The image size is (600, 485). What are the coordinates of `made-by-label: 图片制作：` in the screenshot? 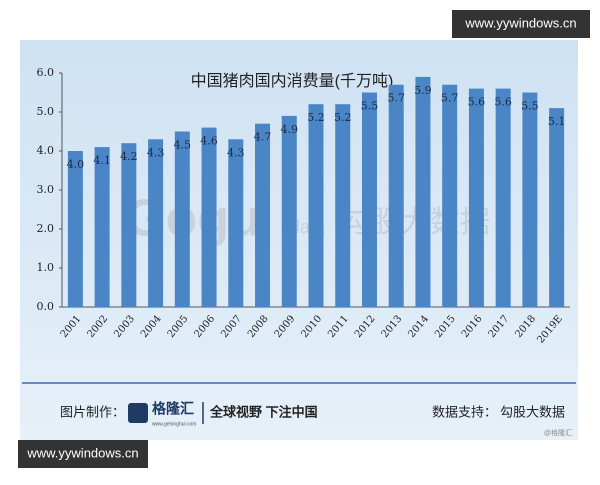 It's located at (92, 411).